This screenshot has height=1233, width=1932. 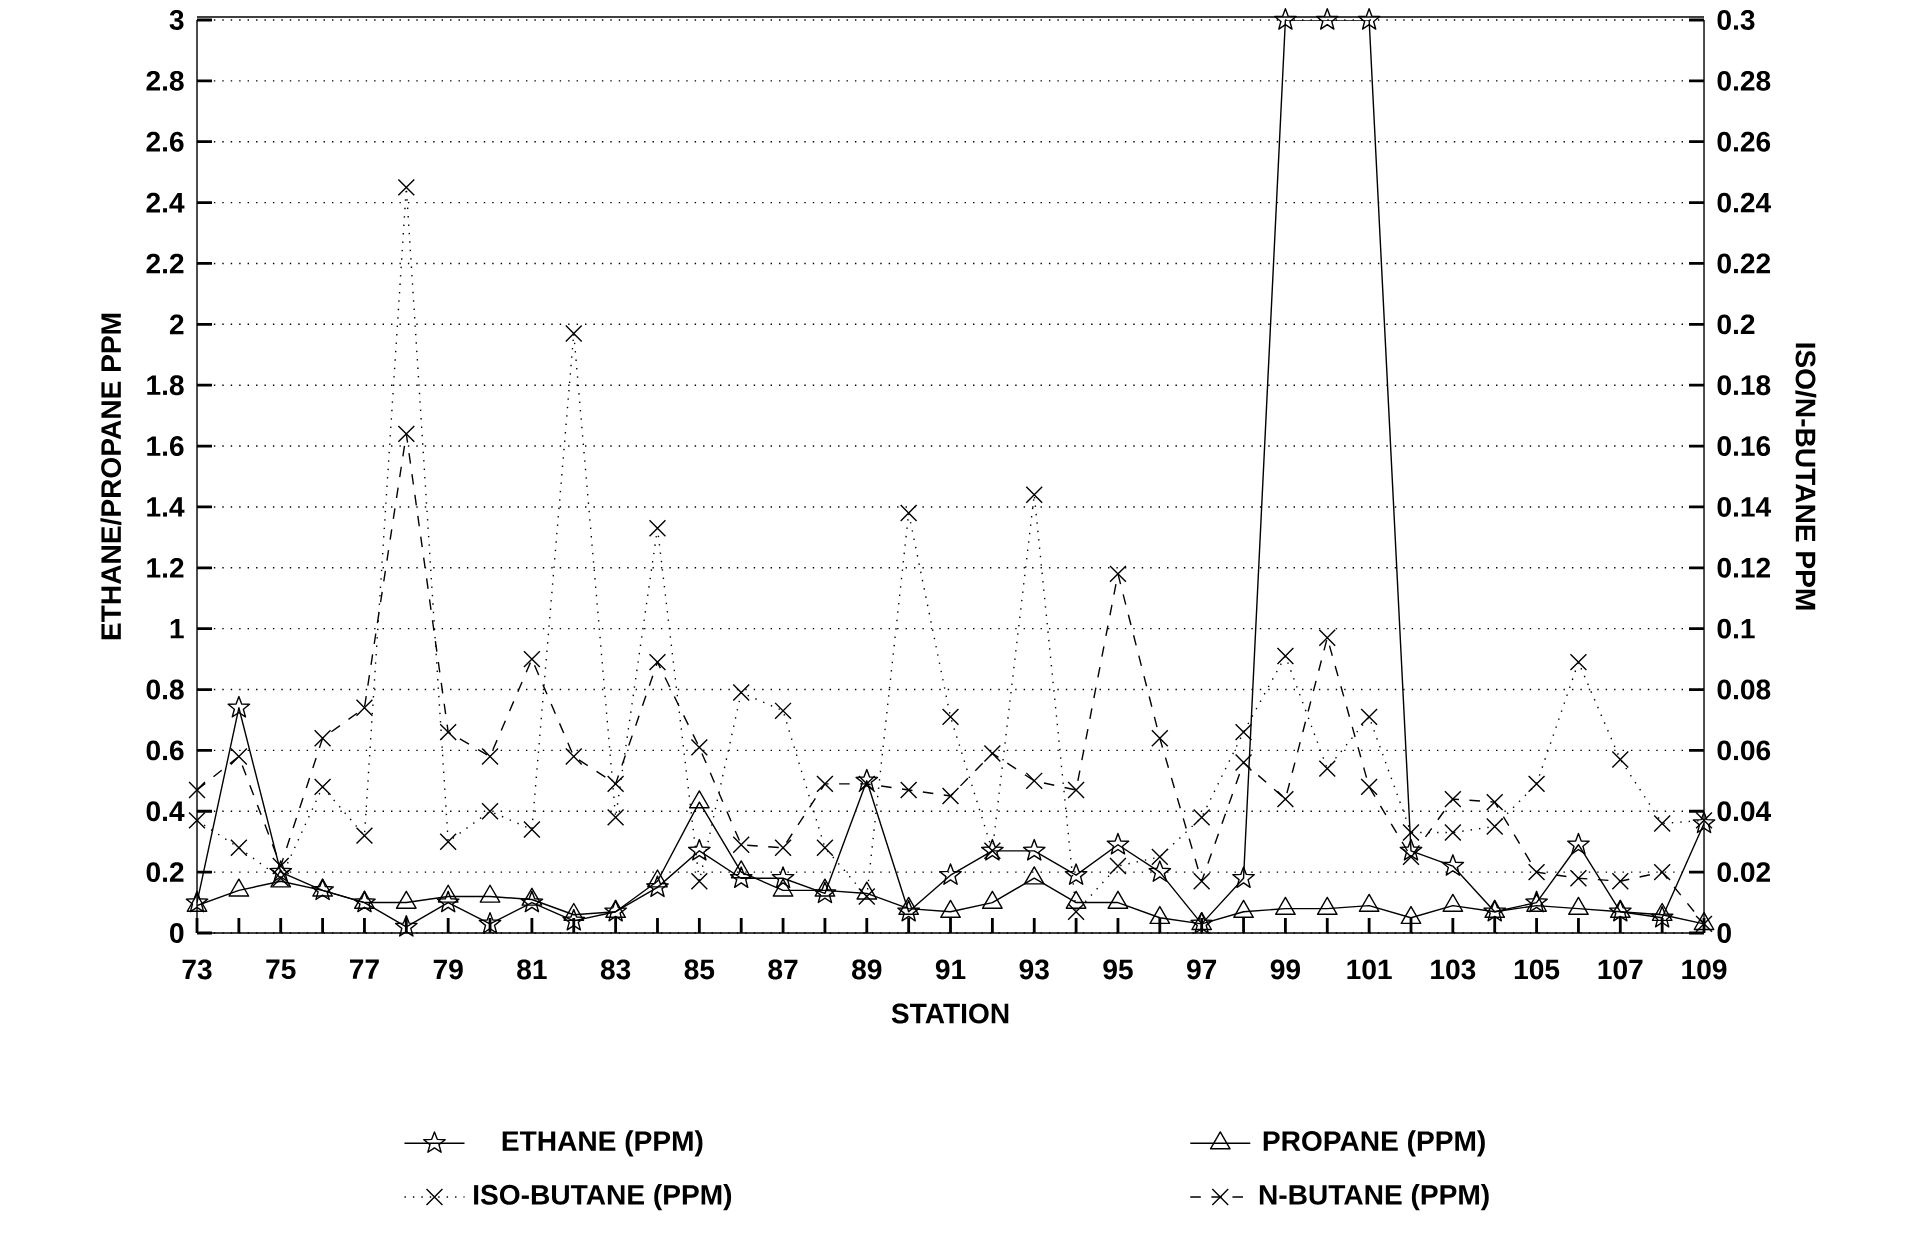 What do you see at coordinates (615, 969) in the screenshot?
I see `x-tick-label: 83` at bounding box center [615, 969].